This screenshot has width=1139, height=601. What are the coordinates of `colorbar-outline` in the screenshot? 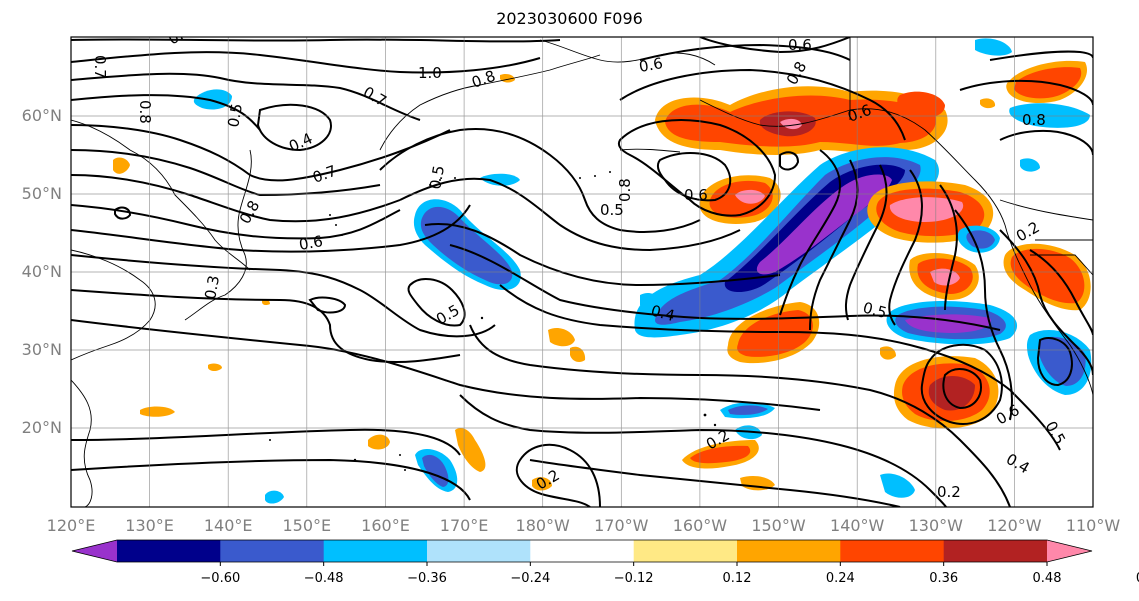 It's located at (582, 551).